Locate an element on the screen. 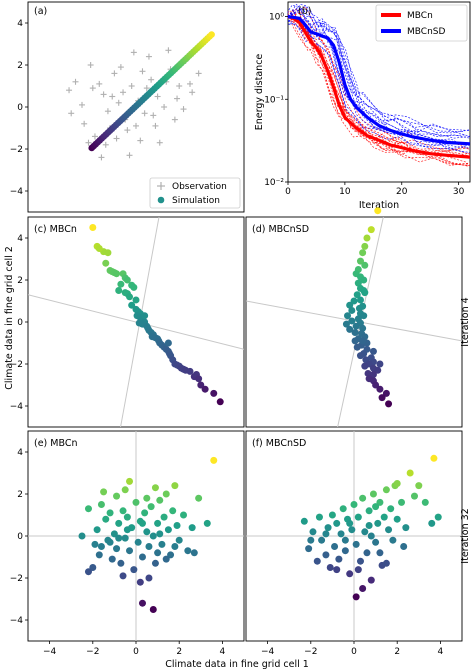  panel-a-yticks: −4 −2 0 2 4 is located at coordinates (19, 108).